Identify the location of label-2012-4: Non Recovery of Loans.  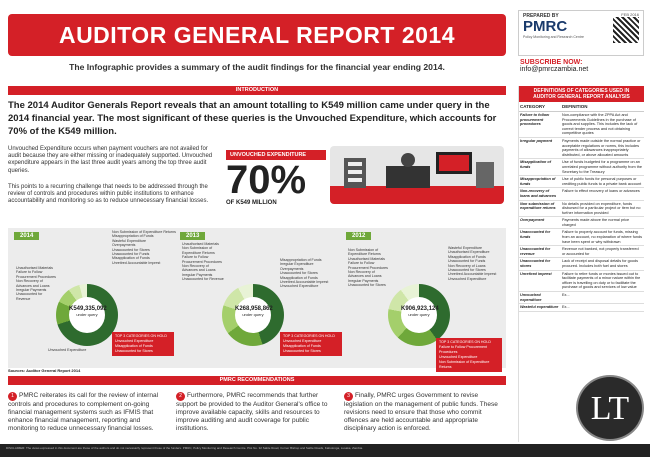
(467, 265).